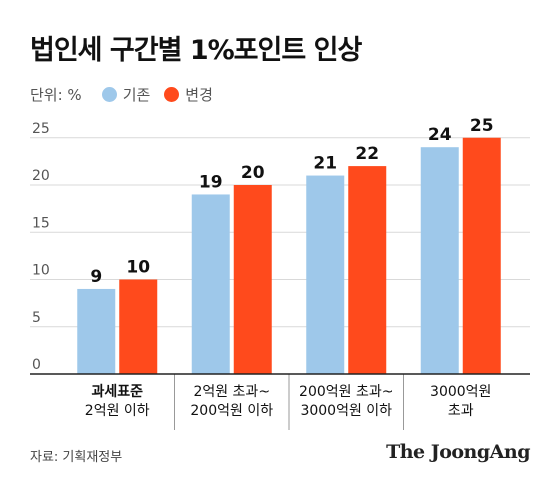  Describe the element at coordinates (325, 164) in the screenshot. I see `data-label: 21` at that location.